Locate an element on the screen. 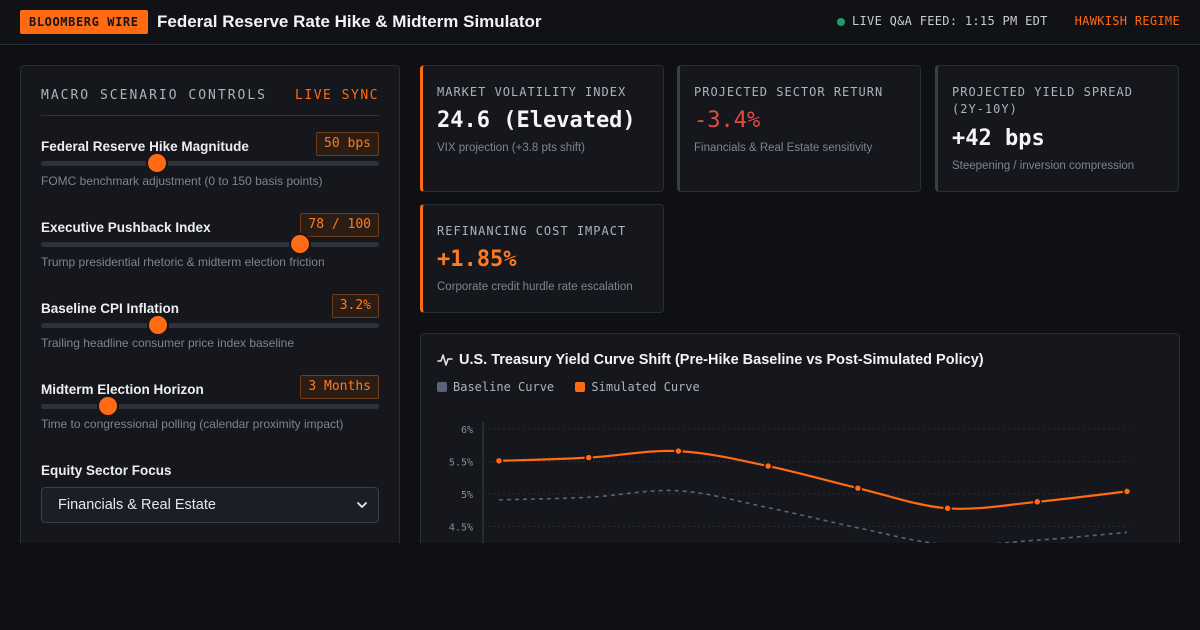 The image size is (1200, 630). chevron-down-icon is located at coordinates (362, 505).